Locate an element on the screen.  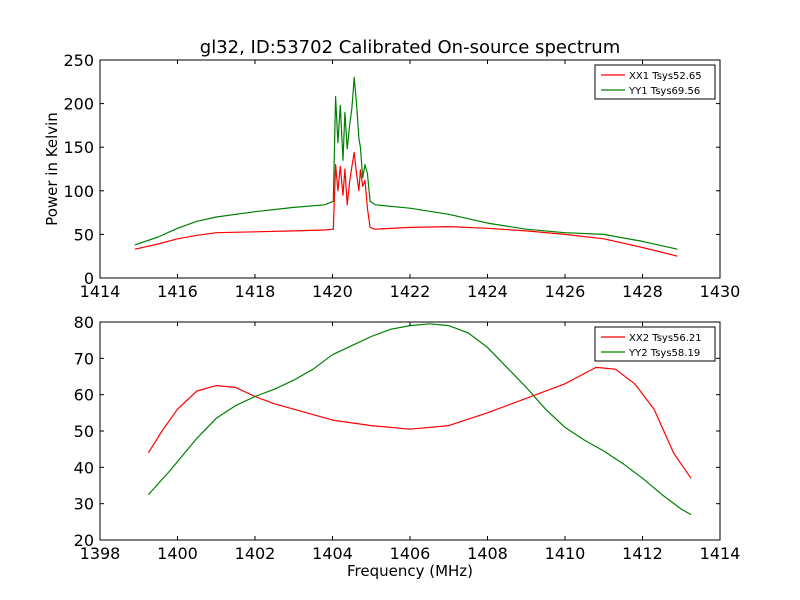
y-tick-label-1-6: 80 is located at coordinates (84, 322).